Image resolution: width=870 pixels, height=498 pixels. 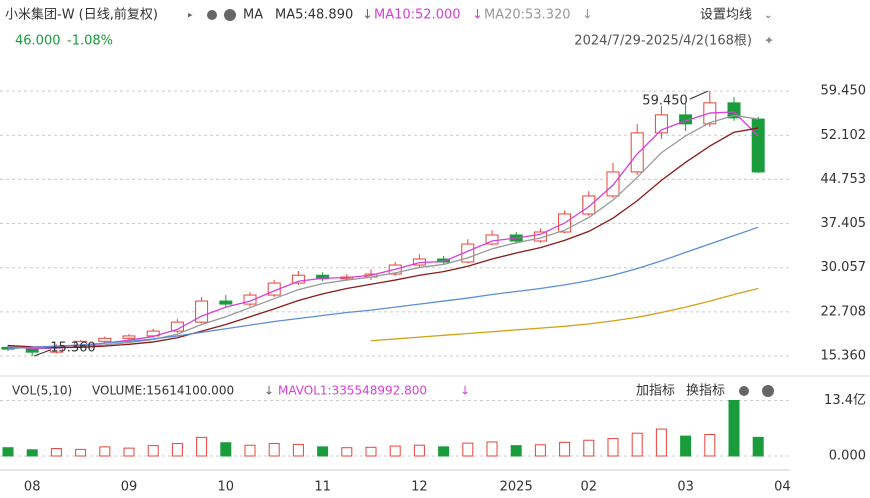 I want to click on add-indicator: 加指标, so click(x=655, y=391).